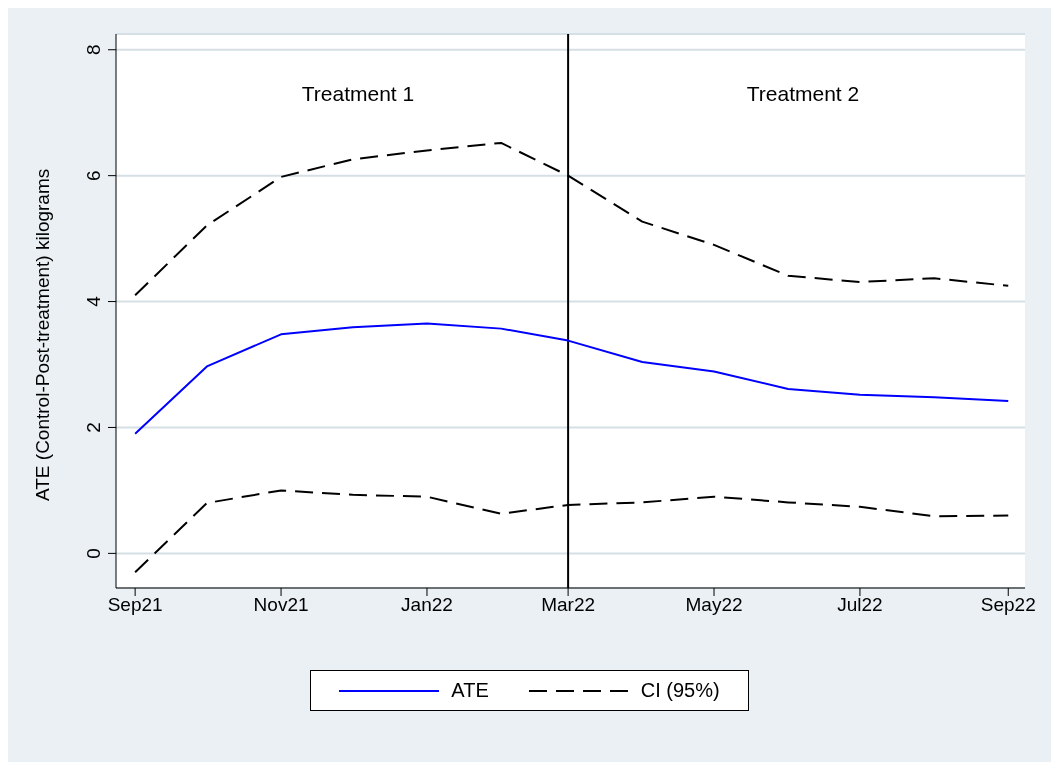 Image resolution: width=1059 pixels, height=770 pixels. I want to click on x-tick-label: May22, so click(714, 605).